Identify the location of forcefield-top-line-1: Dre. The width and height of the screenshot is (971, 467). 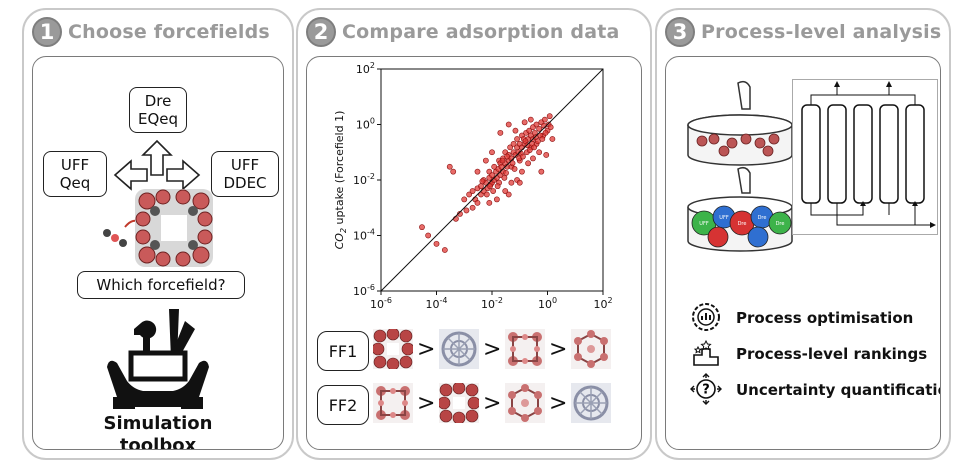
(158, 101).